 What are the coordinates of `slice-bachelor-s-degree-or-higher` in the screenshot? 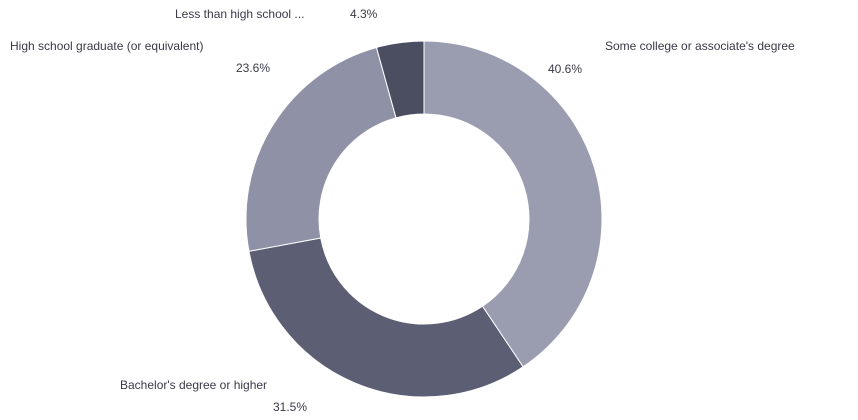 It's located at (386, 317).